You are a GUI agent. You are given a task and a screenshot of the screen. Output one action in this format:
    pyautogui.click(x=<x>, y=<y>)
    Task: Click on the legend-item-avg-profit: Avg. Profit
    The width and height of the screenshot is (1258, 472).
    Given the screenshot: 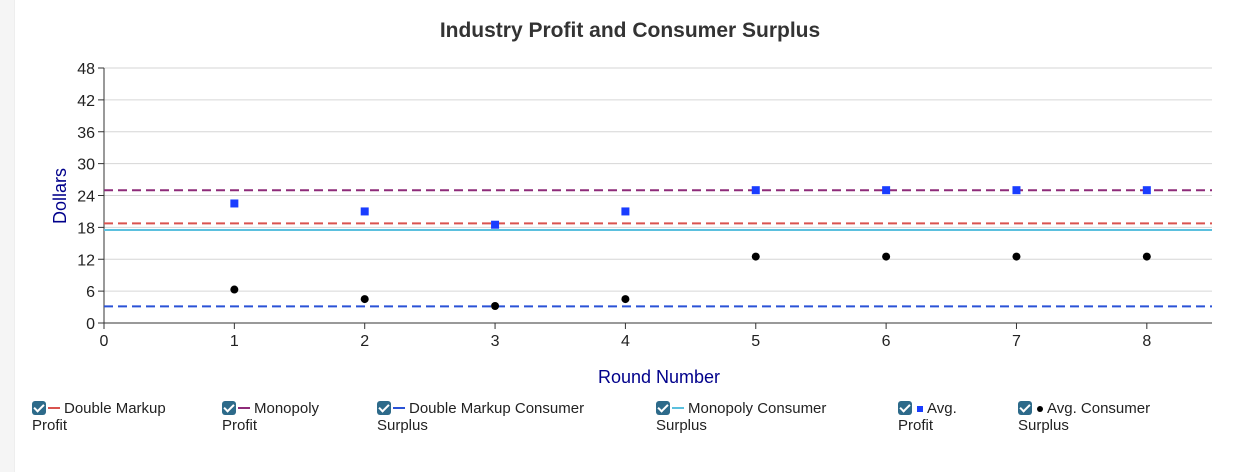 What is the action you would take?
    pyautogui.click(x=939, y=417)
    